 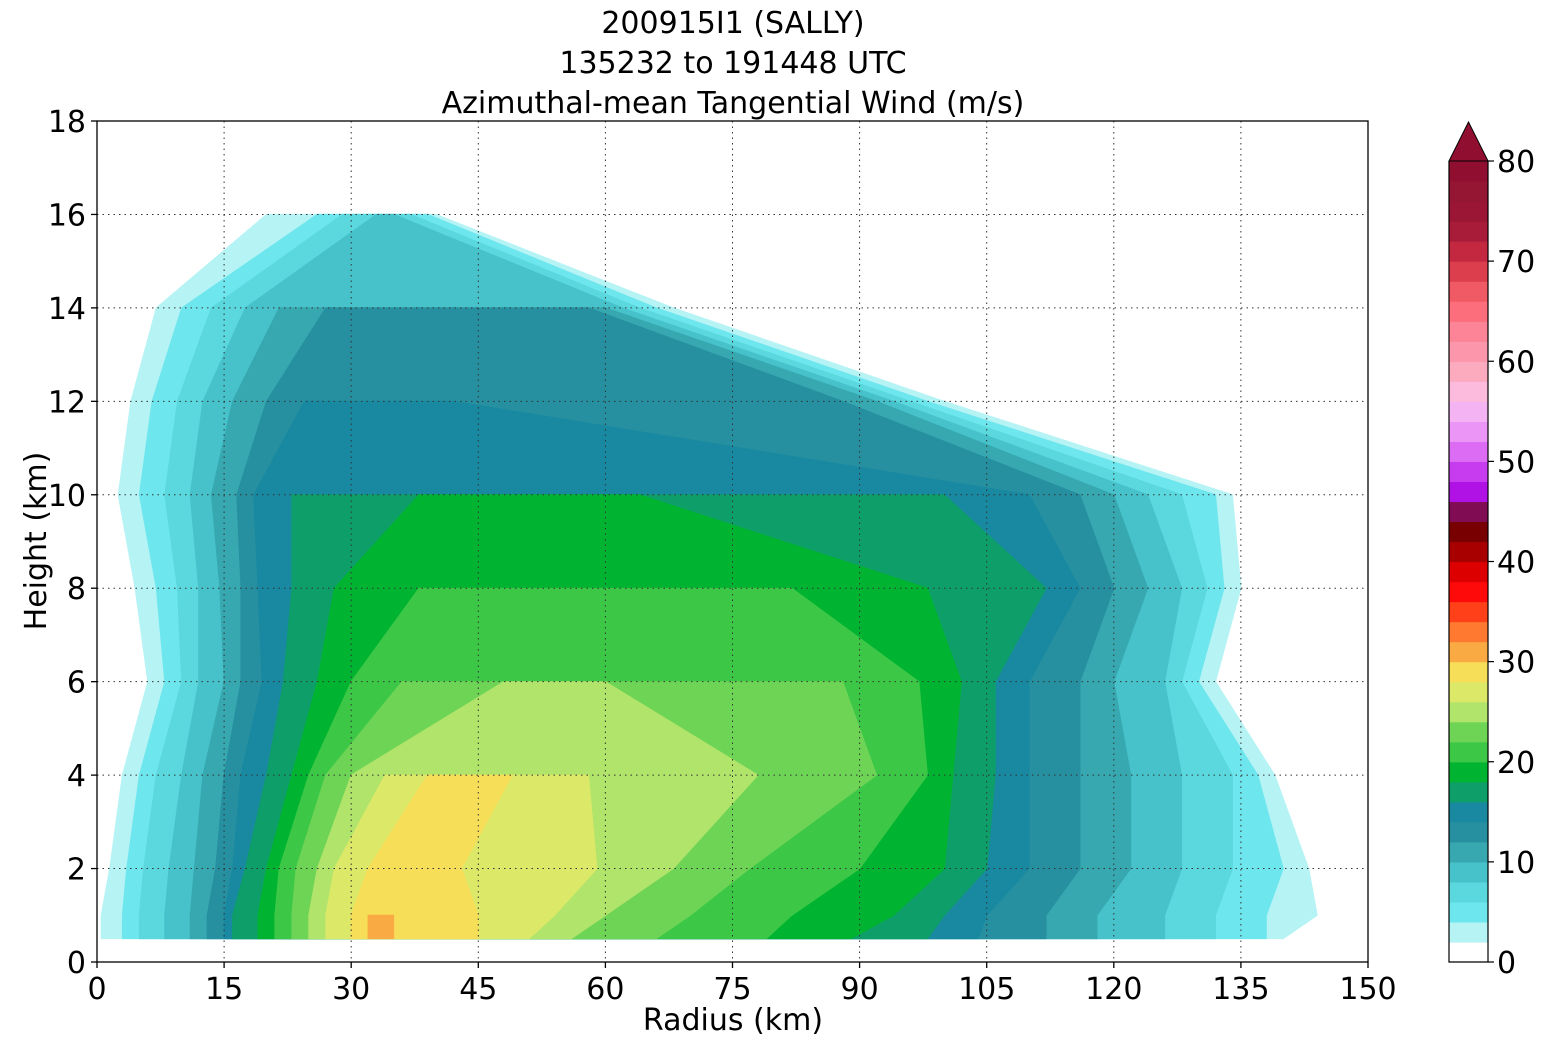 What do you see at coordinates (478, 989) in the screenshot?
I see `x-tick-label-45: 45` at bounding box center [478, 989].